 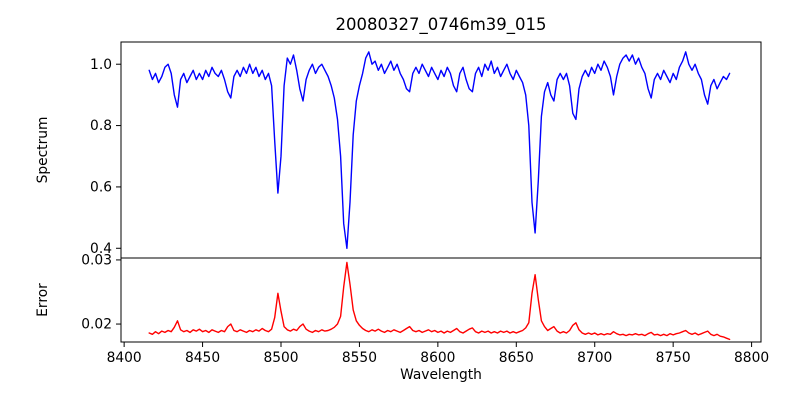 I want to click on y-axis-label-error: Error, so click(x=43, y=300).